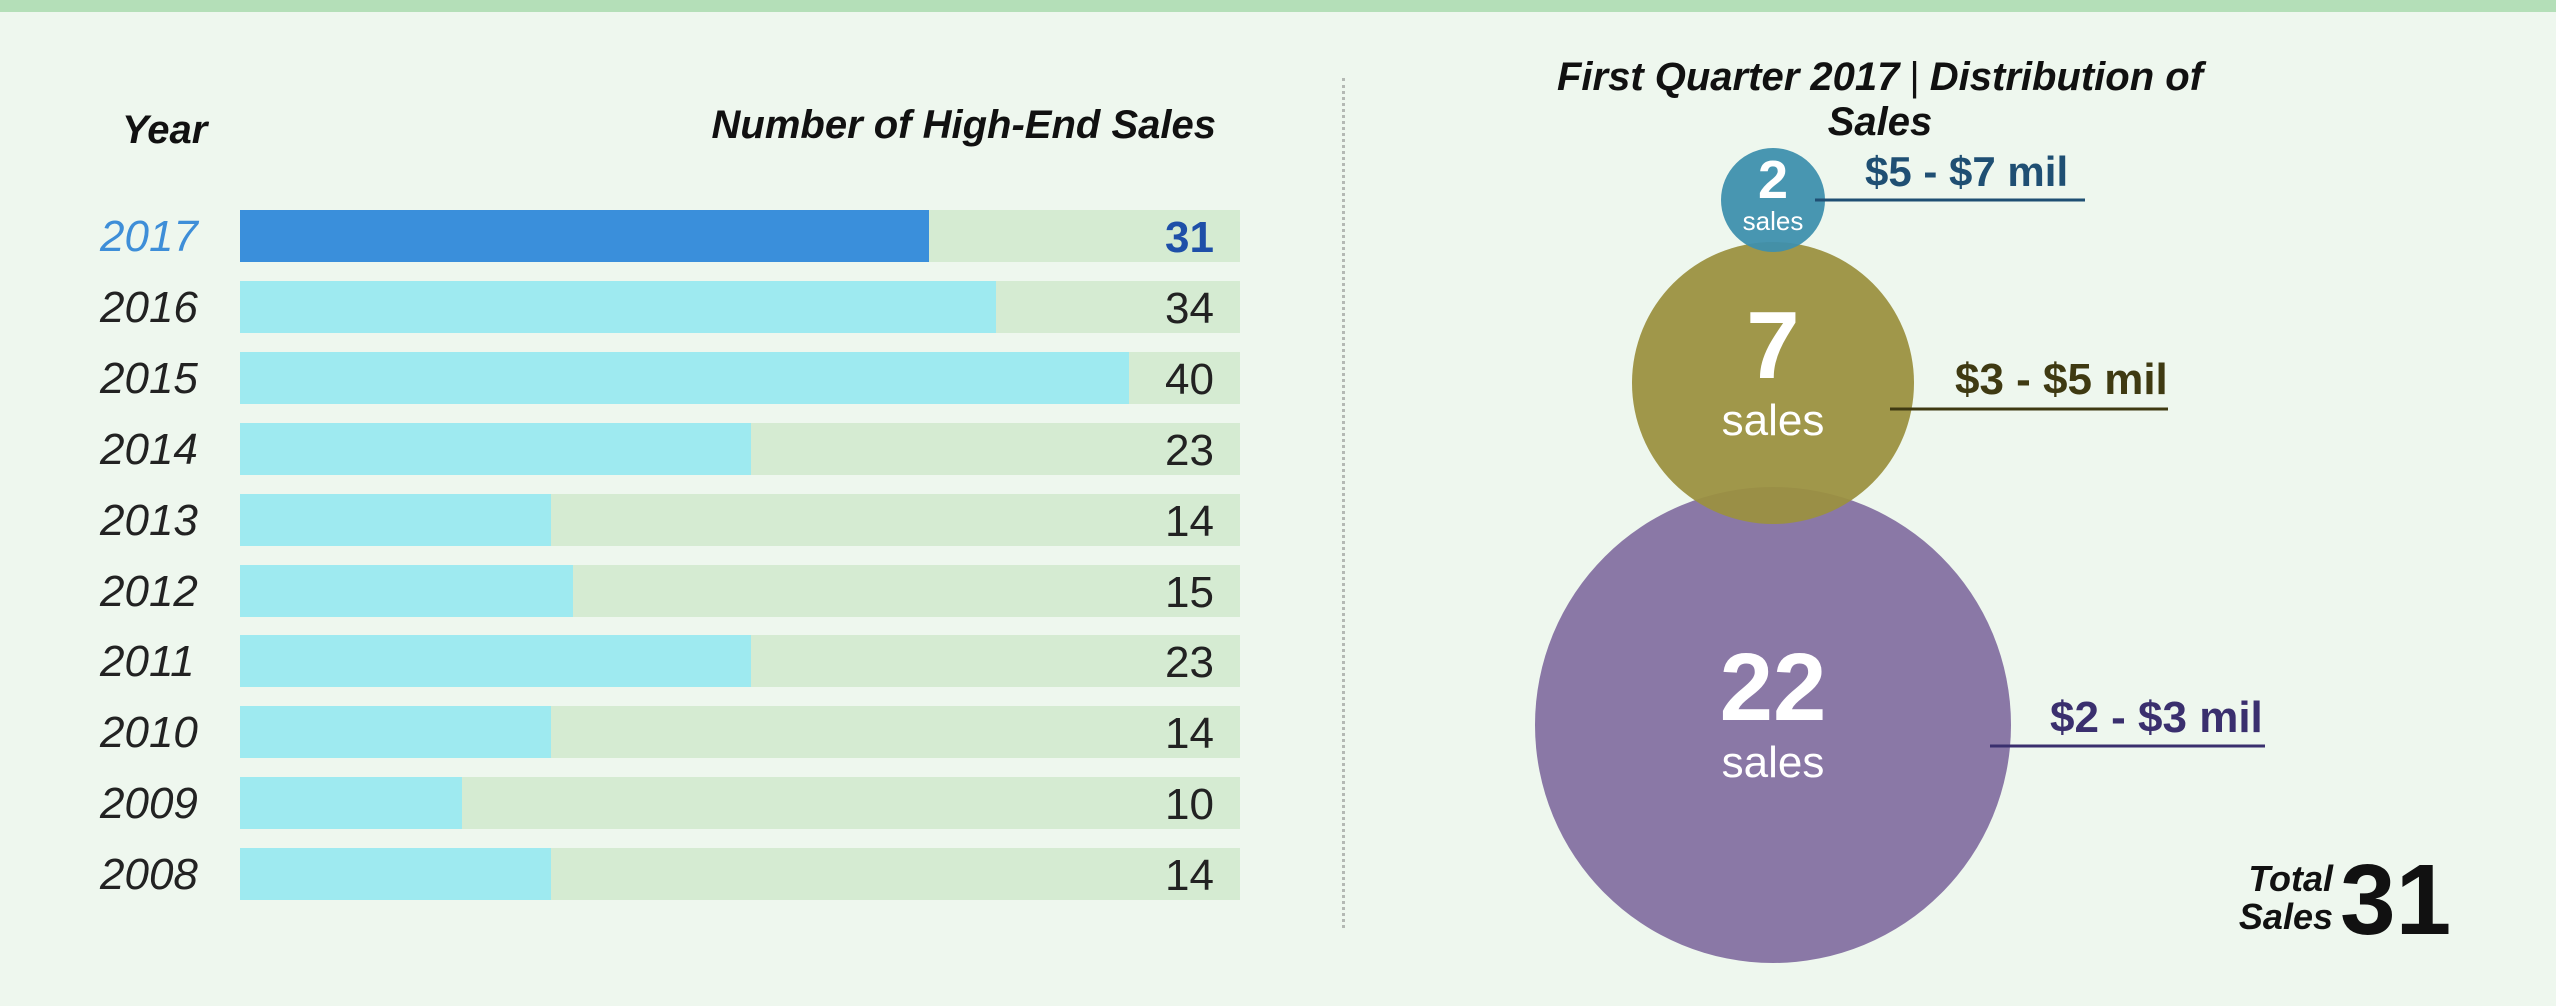 The height and width of the screenshot is (1006, 2556). I want to click on year-label: 2016, so click(149, 307).